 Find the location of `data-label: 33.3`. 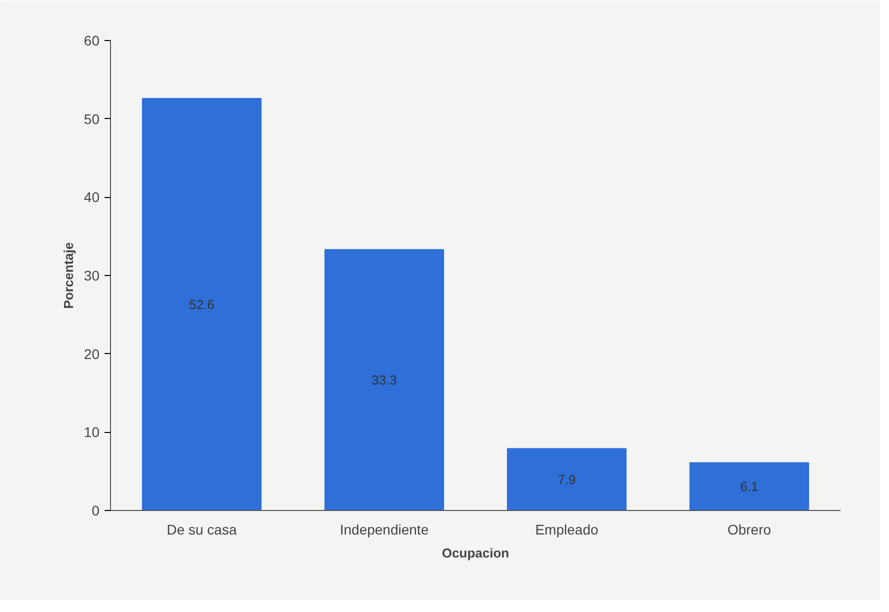

data-label: 33.3 is located at coordinates (384, 380).